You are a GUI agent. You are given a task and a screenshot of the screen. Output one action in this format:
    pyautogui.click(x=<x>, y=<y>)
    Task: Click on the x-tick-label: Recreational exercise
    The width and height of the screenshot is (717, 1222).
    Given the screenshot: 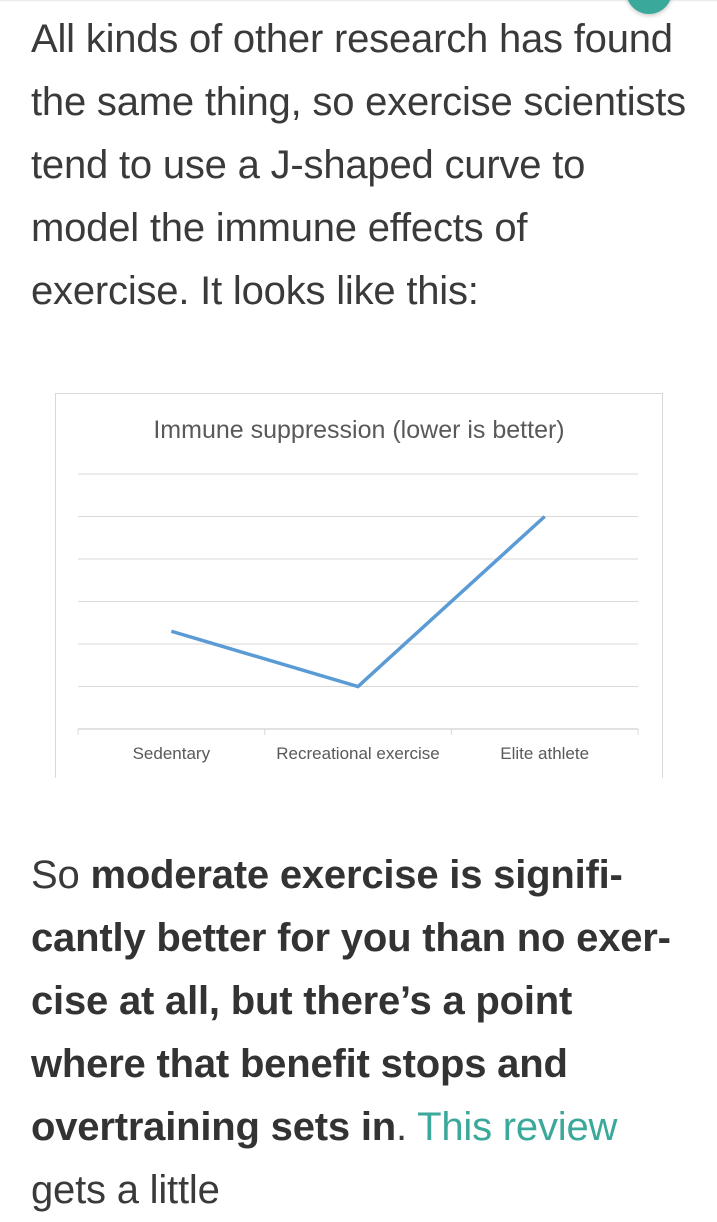 What is the action you would take?
    pyautogui.click(x=357, y=753)
    